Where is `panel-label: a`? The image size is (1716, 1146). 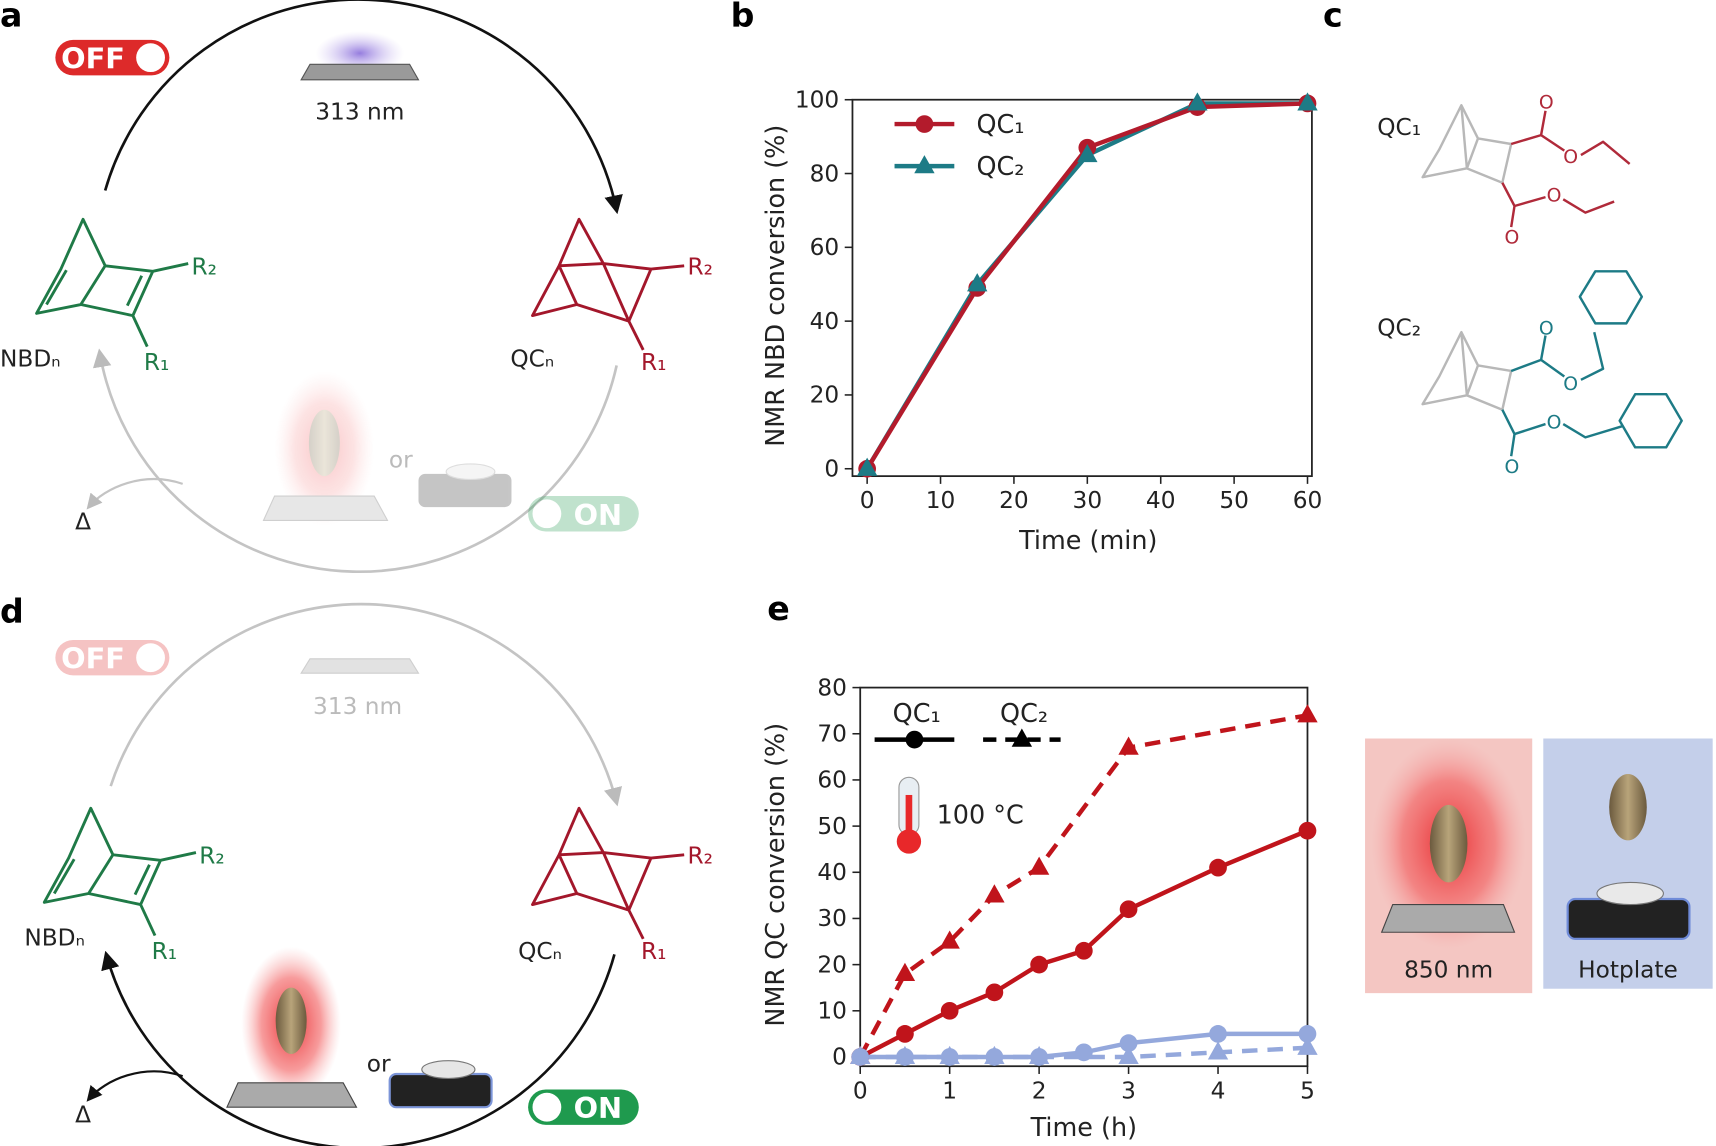
panel-label: a is located at coordinates (11, 17).